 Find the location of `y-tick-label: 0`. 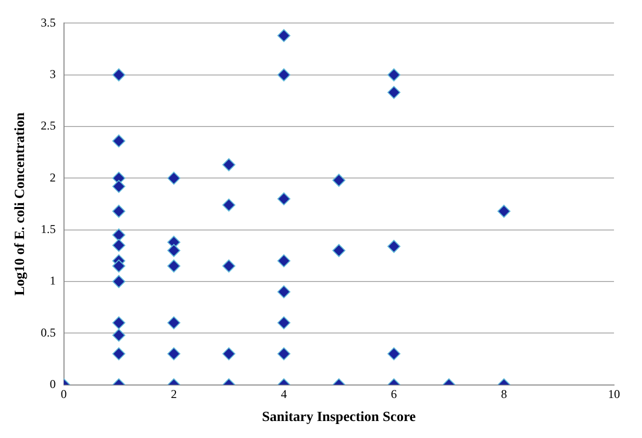

y-tick-label: 0 is located at coordinates (53, 383).